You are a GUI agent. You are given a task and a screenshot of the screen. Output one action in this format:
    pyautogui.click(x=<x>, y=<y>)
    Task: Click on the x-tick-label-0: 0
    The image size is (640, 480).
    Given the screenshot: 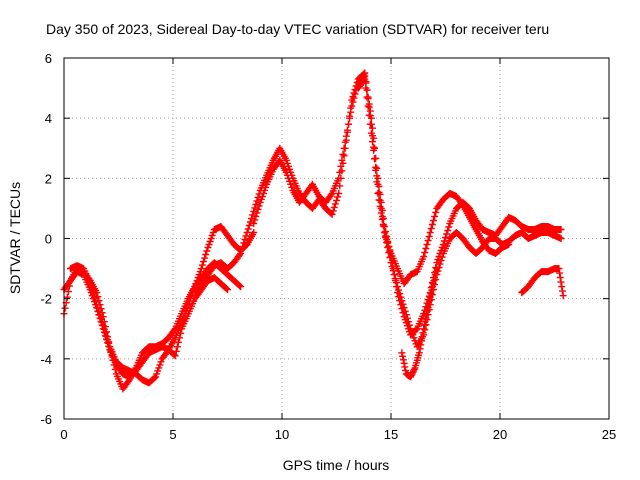 What is the action you would take?
    pyautogui.click(x=63, y=434)
    